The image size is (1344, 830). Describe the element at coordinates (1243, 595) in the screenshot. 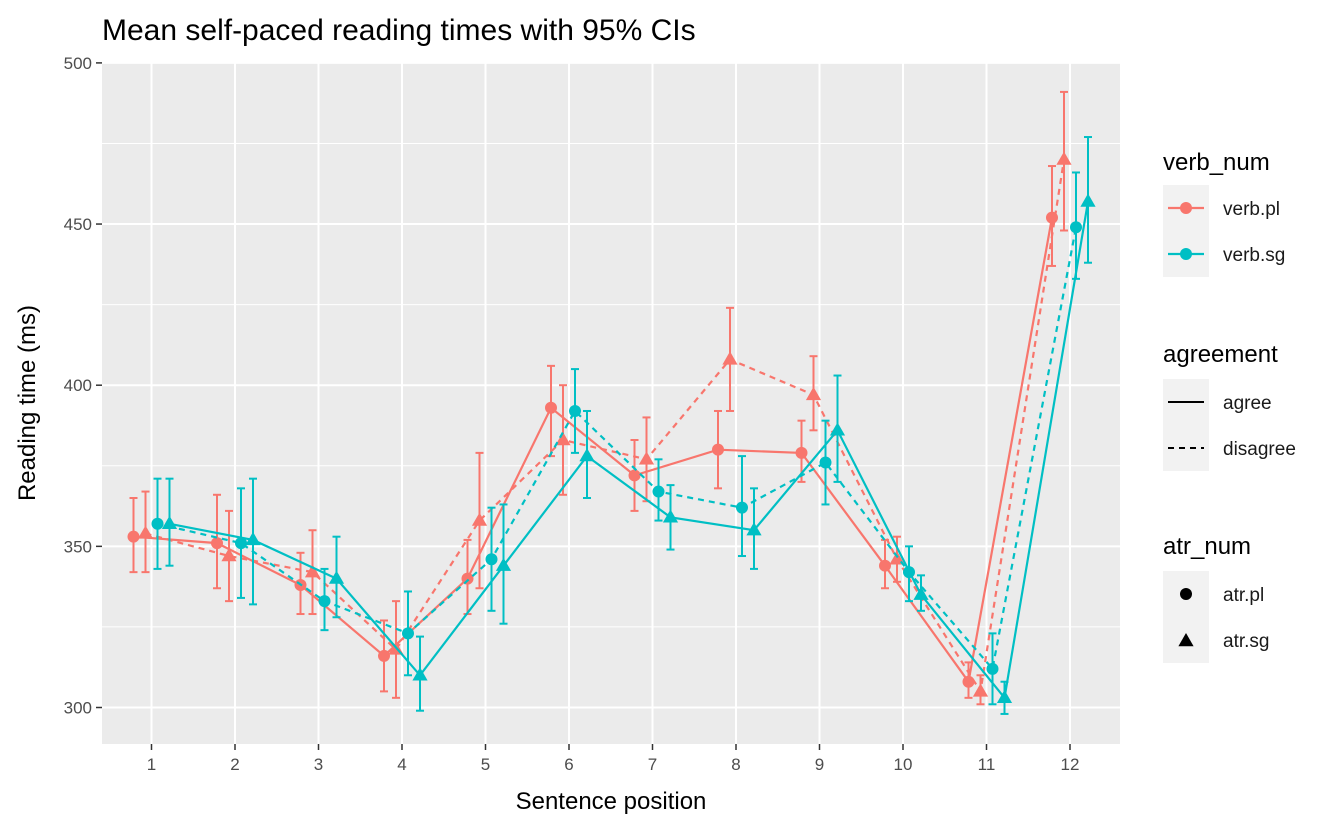

I see `legend-label: atr.pl` at that location.